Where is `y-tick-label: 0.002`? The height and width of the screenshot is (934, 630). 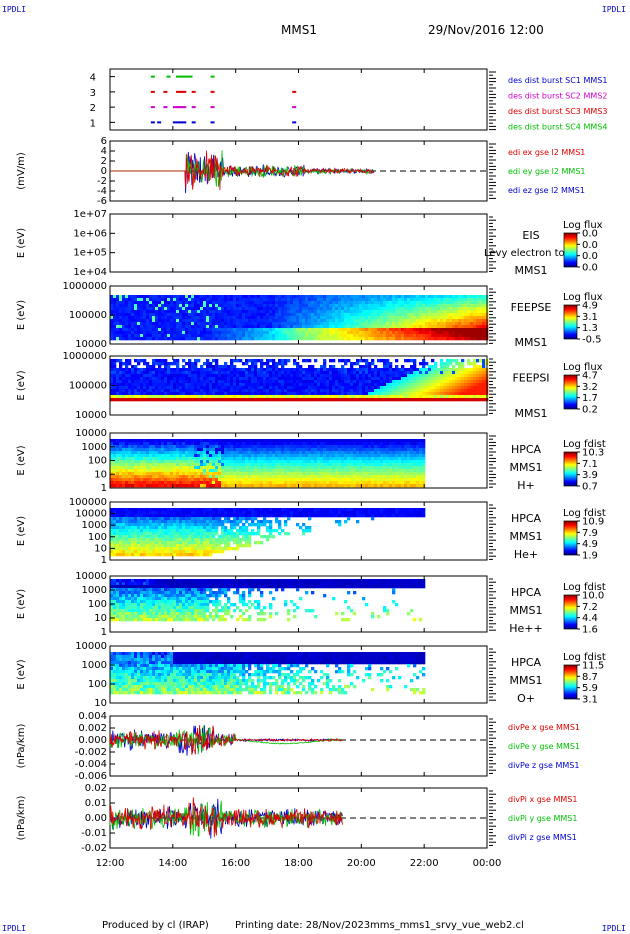 y-tick-label: 0.002 is located at coordinates (92, 728).